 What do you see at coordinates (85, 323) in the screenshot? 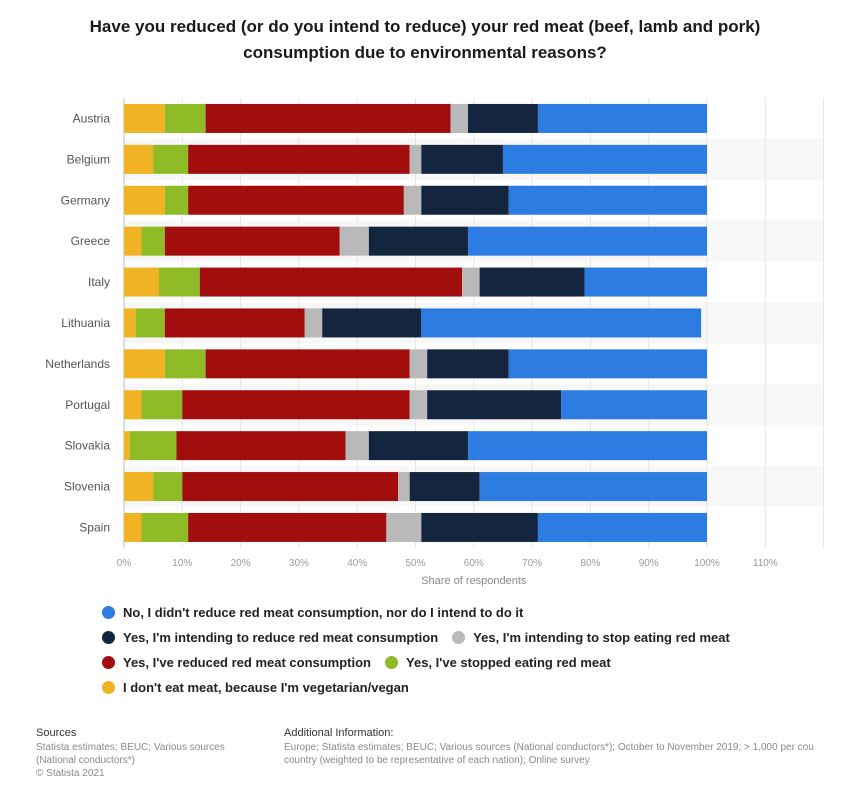
I see `category-label: Lithuania` at bounding box center [85, 323].